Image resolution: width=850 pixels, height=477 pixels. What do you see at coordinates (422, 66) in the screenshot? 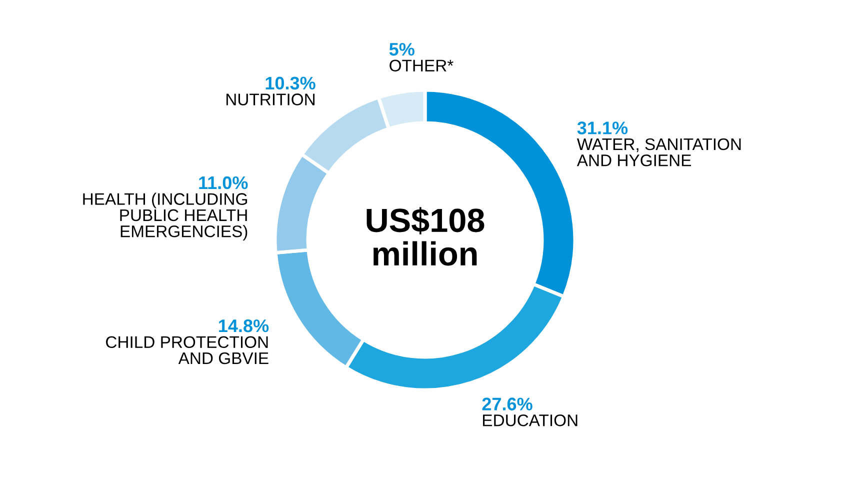
I see `slice-label: OTHER*` at bounding box center [422, 66].